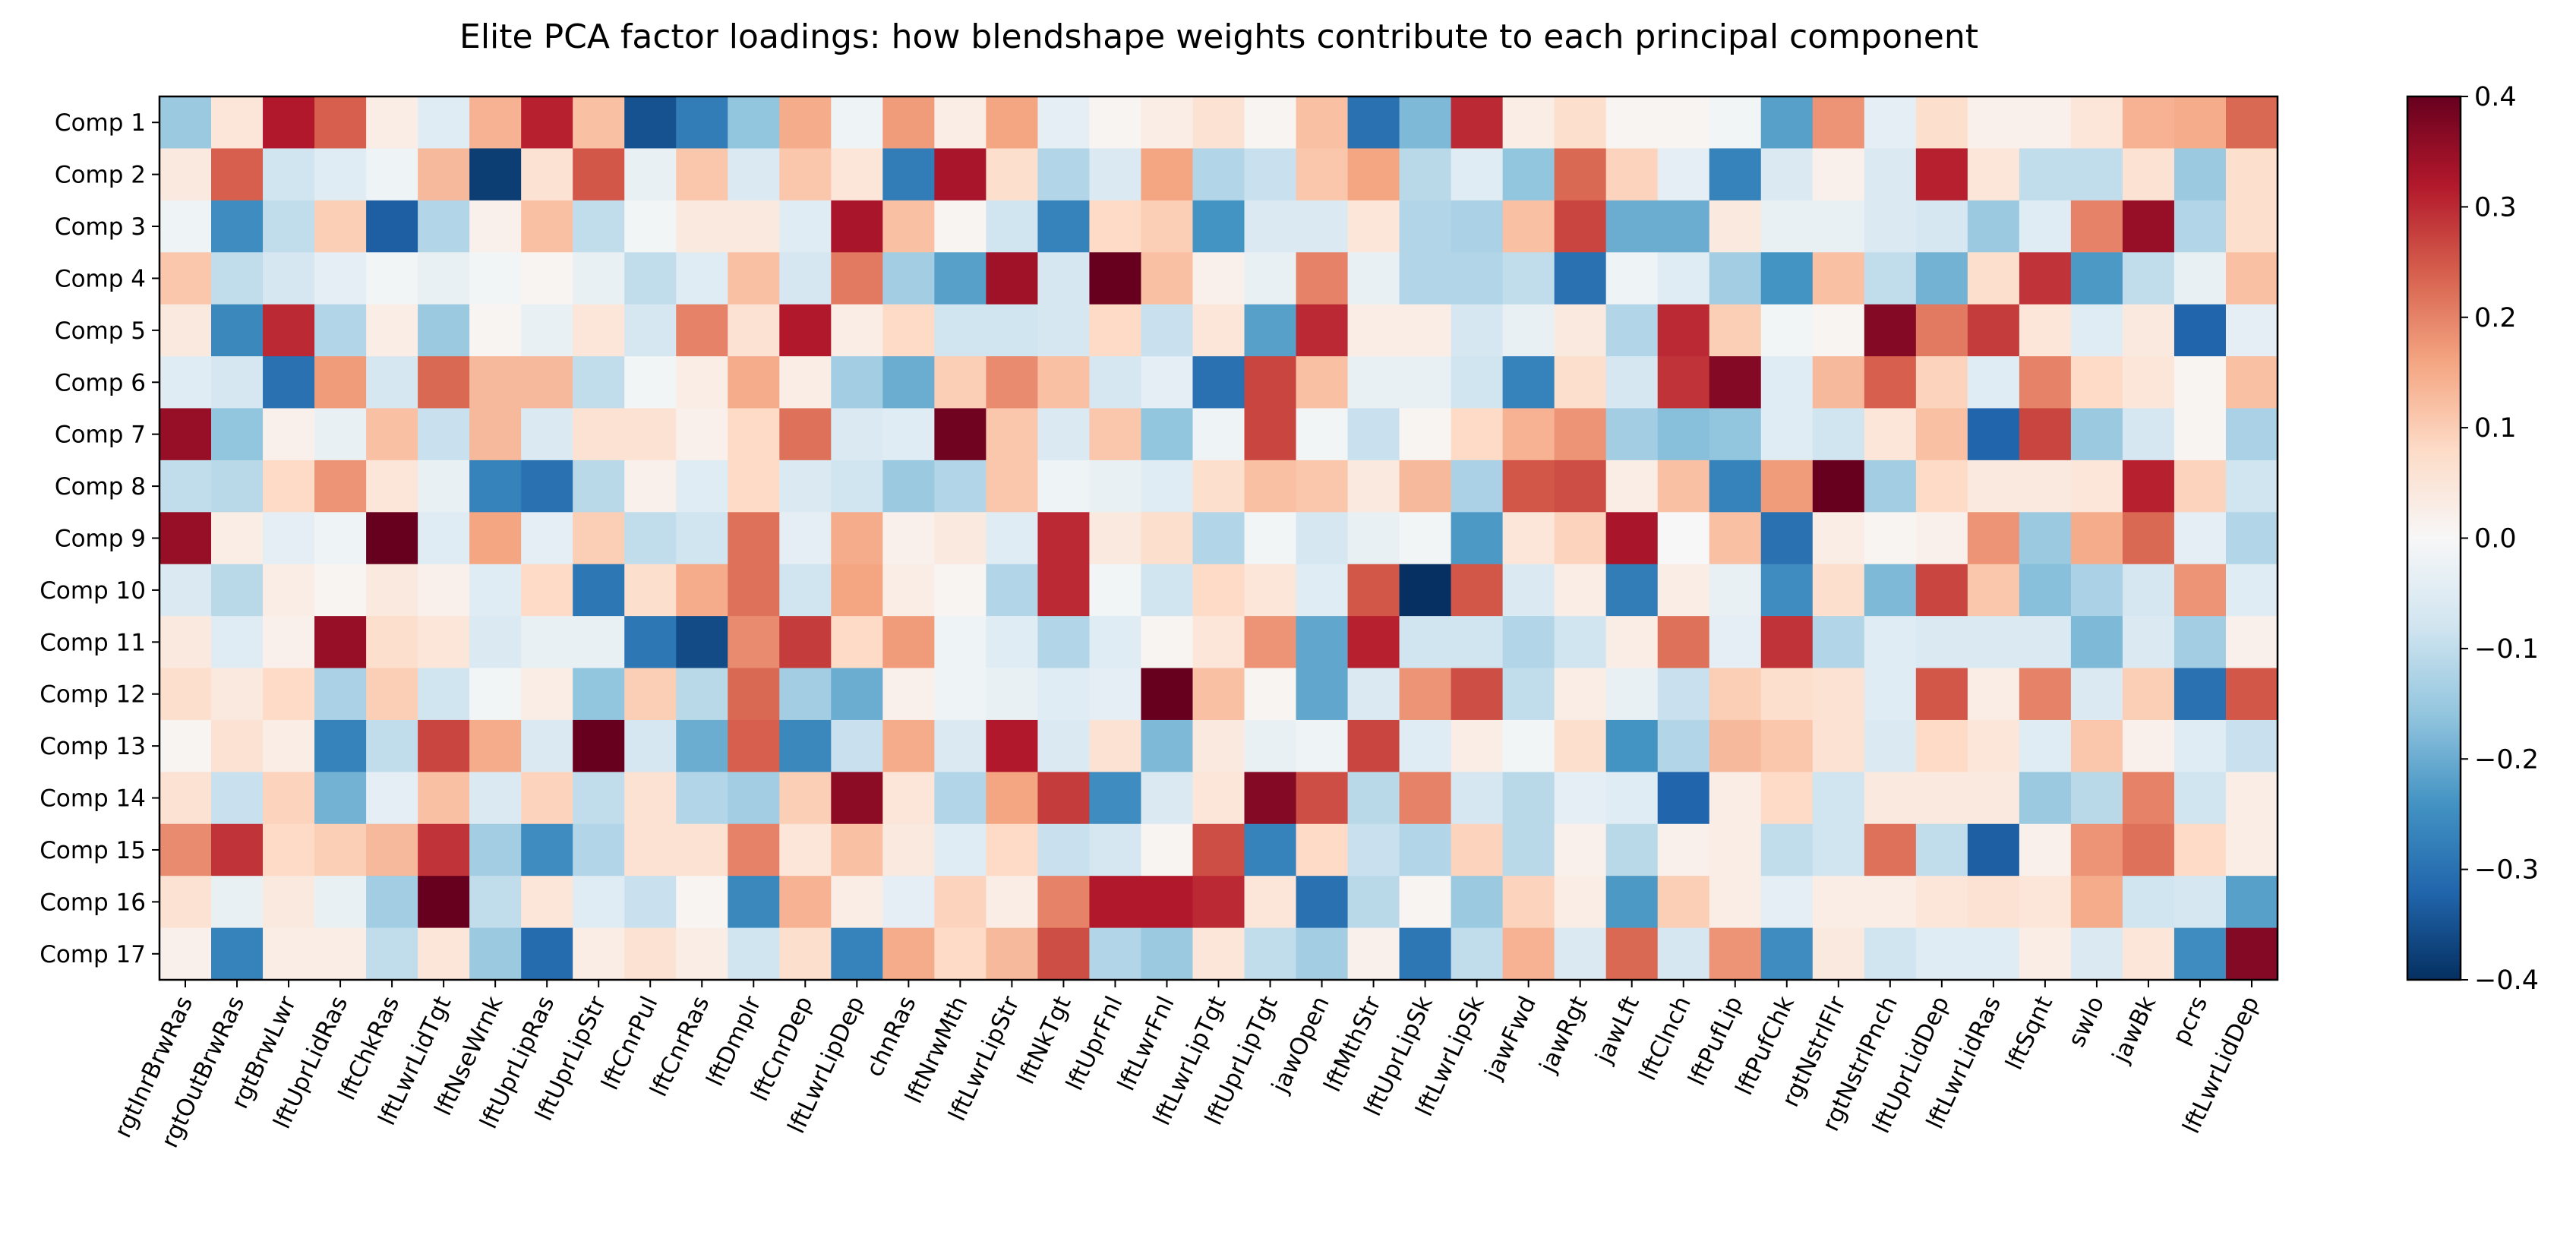 The height and width of the screenshot is (1235, 2576). Describe the element at coordinates (92, 799) in the screenshot. I see `y-tick-label: Comp 14` at that location.